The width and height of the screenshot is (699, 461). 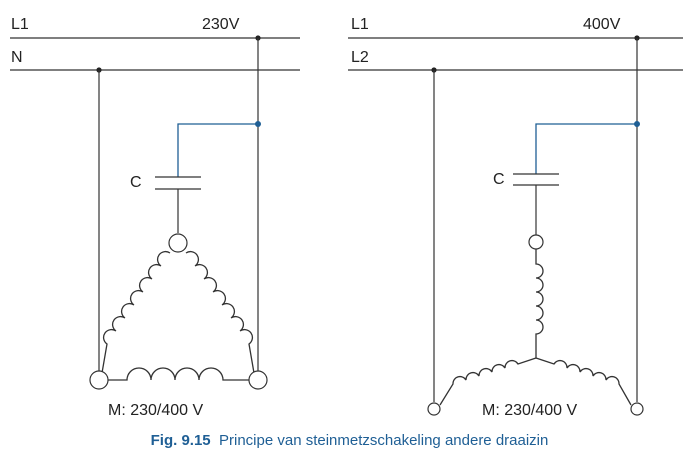 What do you see at coordinates (136, 182) in the screenshot?
I see `left-capacitor-label: C` at bounding box center [136, 182].